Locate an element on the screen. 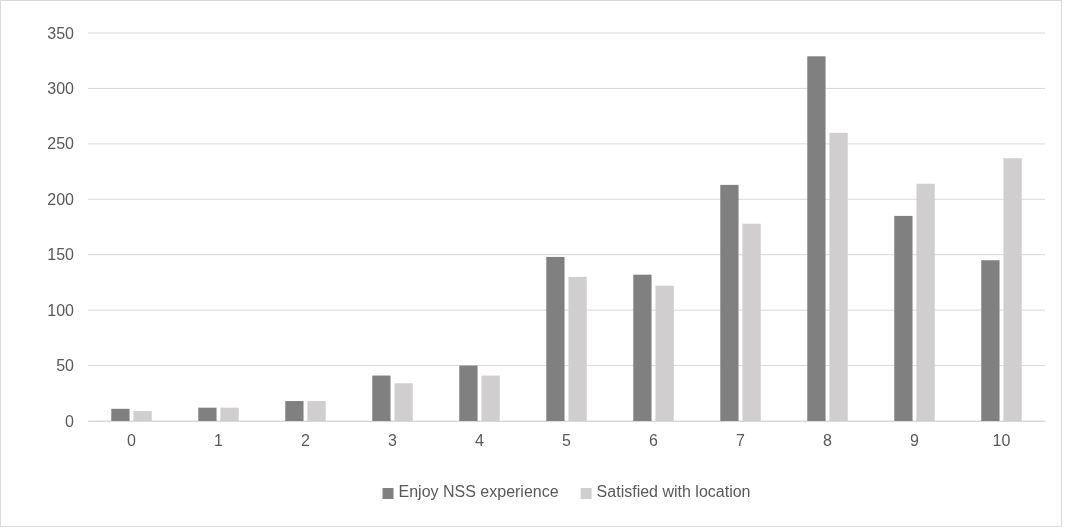 This screenshot has height=527, width=1073. x-tick-label: 9 is located at coordinates (915, 441).